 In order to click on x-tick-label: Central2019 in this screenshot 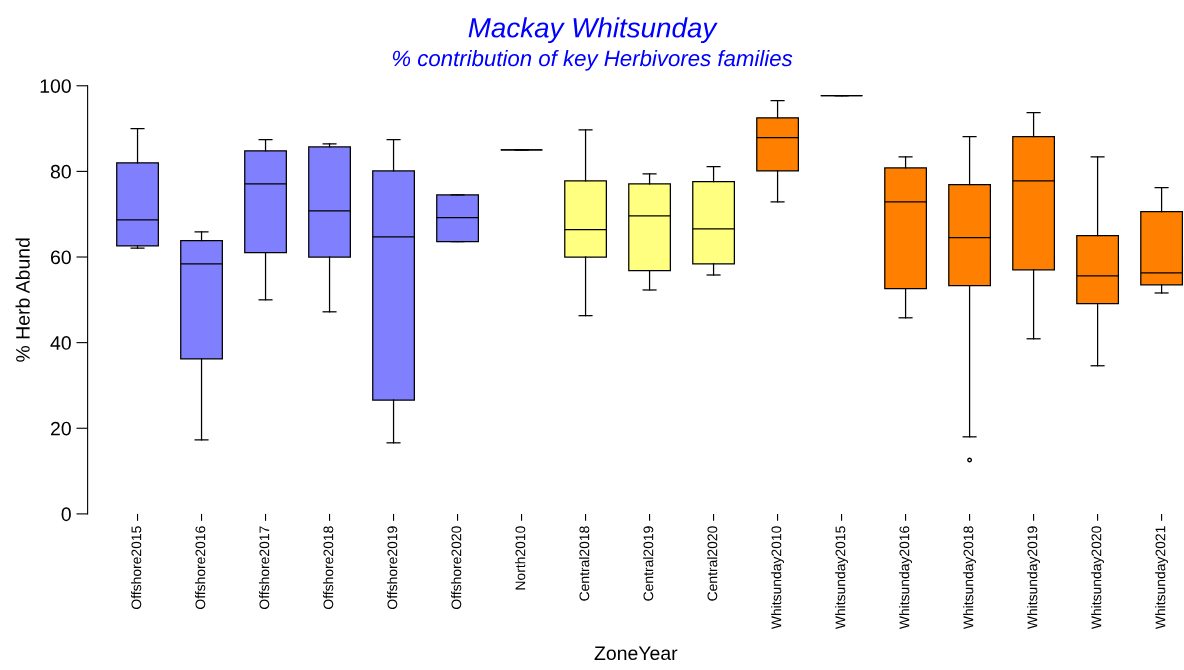, I will do `click(648, 563)`.